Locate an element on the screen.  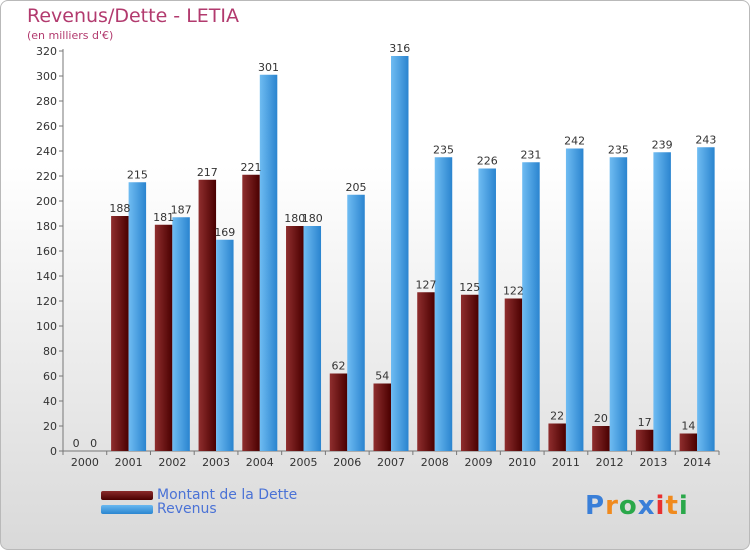
x-tick-label: 2014 is located at coordinates (697, 462).